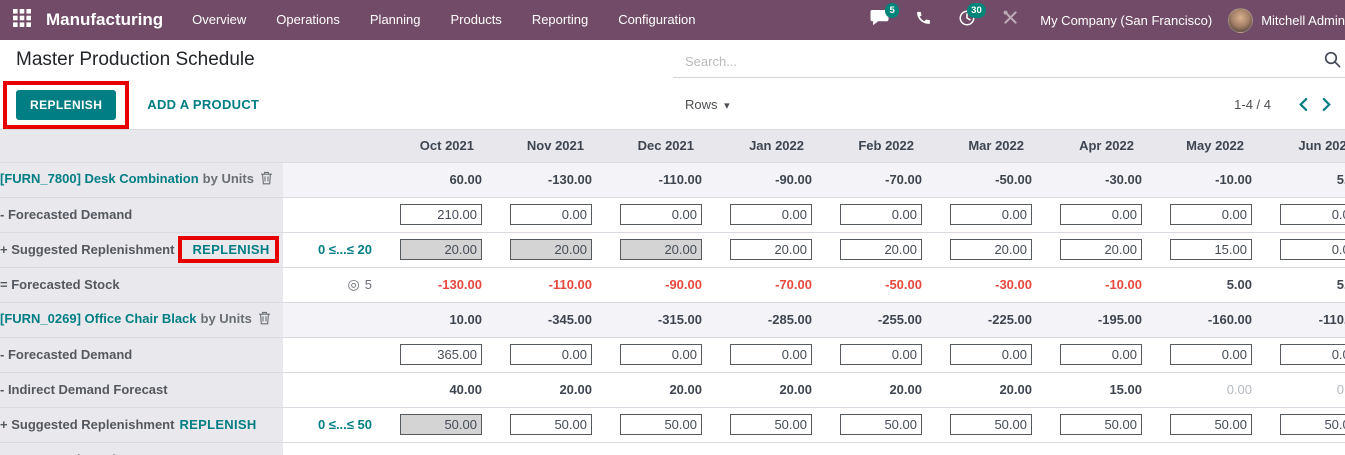 This screenshot has width=1345, height=455. What do you see at coordinates (87, 424) in the screenshot?
I see `row-label: + Suggested Replenishment` at bounding box center [87, 424].